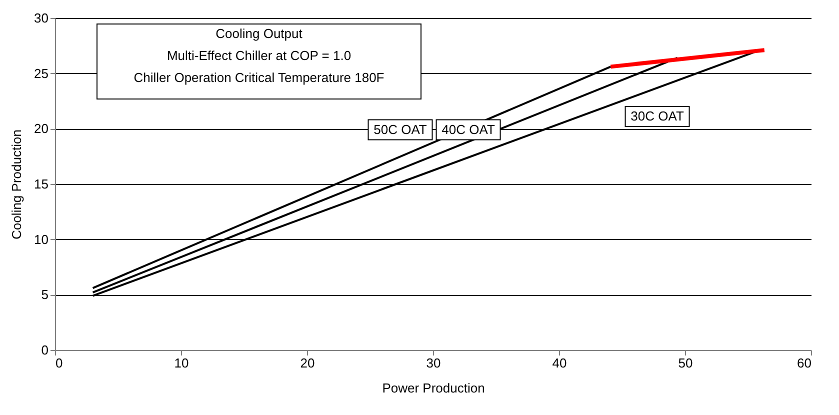 This screenshot has width=839, height=415. I want to click on y-tick-label: 10, so click(41, 239).